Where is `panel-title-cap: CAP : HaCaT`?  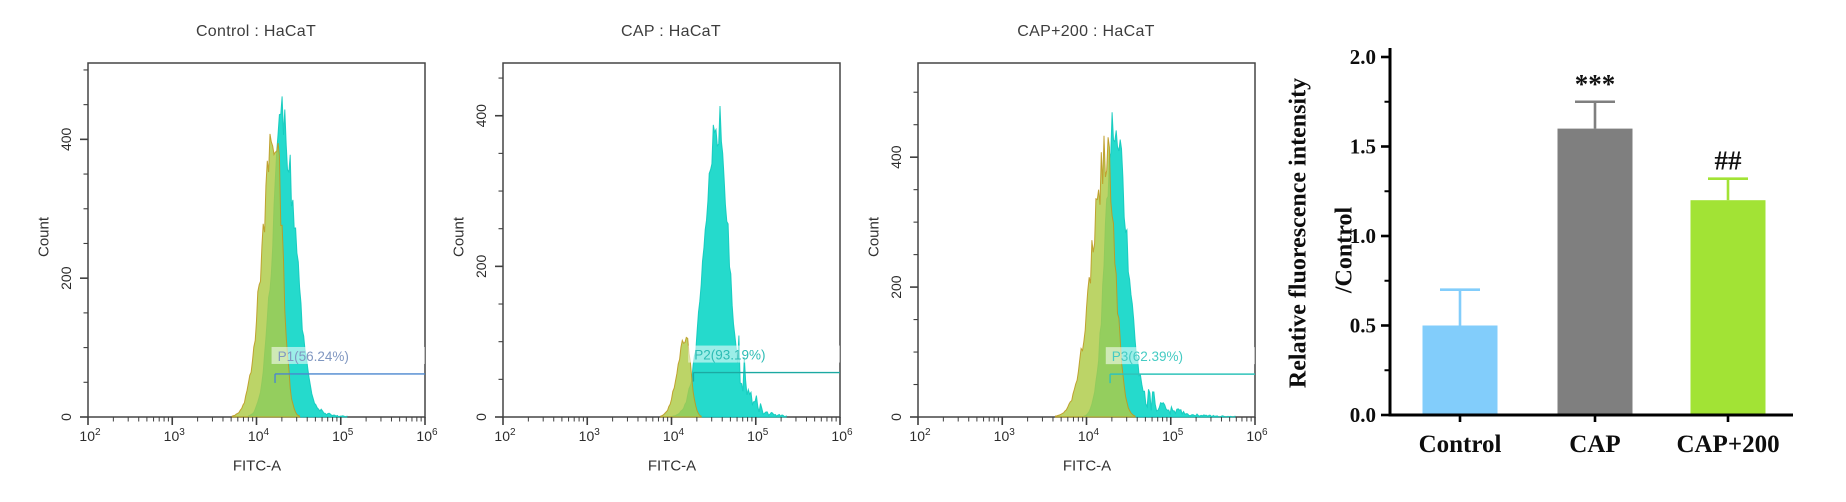
panel-title-cap: CAP : HaCaT is located at coordinates (671, 31).